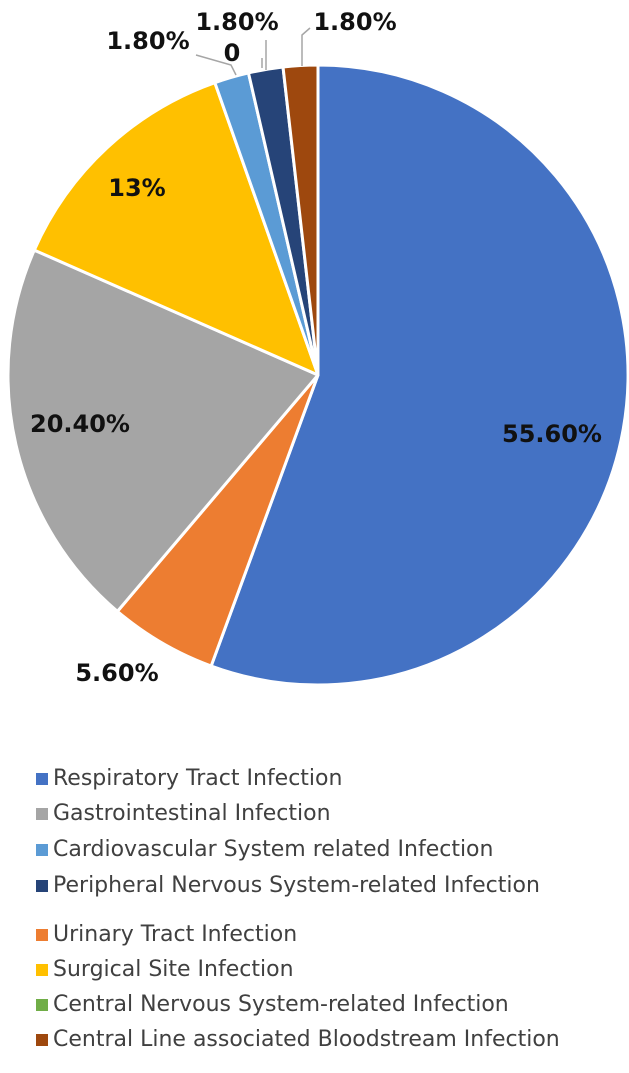 This screenshot has width=629, height=1073. What do you see at coordinates (273, 849) in the screenshot?
I see `legend-label-cardiovascular-system-related-infection: Cardiovascular System related Infection` at bounding box center [273, 849].